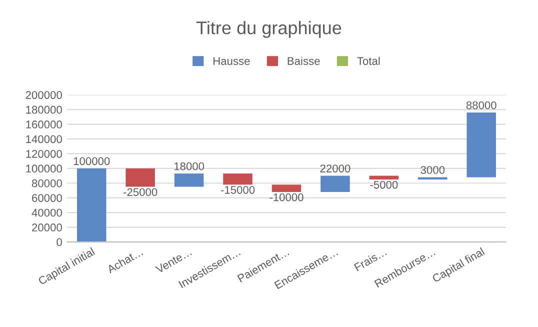 This screenshot has width=538, height=327. Describe the element at coordinates (44, 124) in the screenshot. I see `y-tick-label: 160000` at that location.